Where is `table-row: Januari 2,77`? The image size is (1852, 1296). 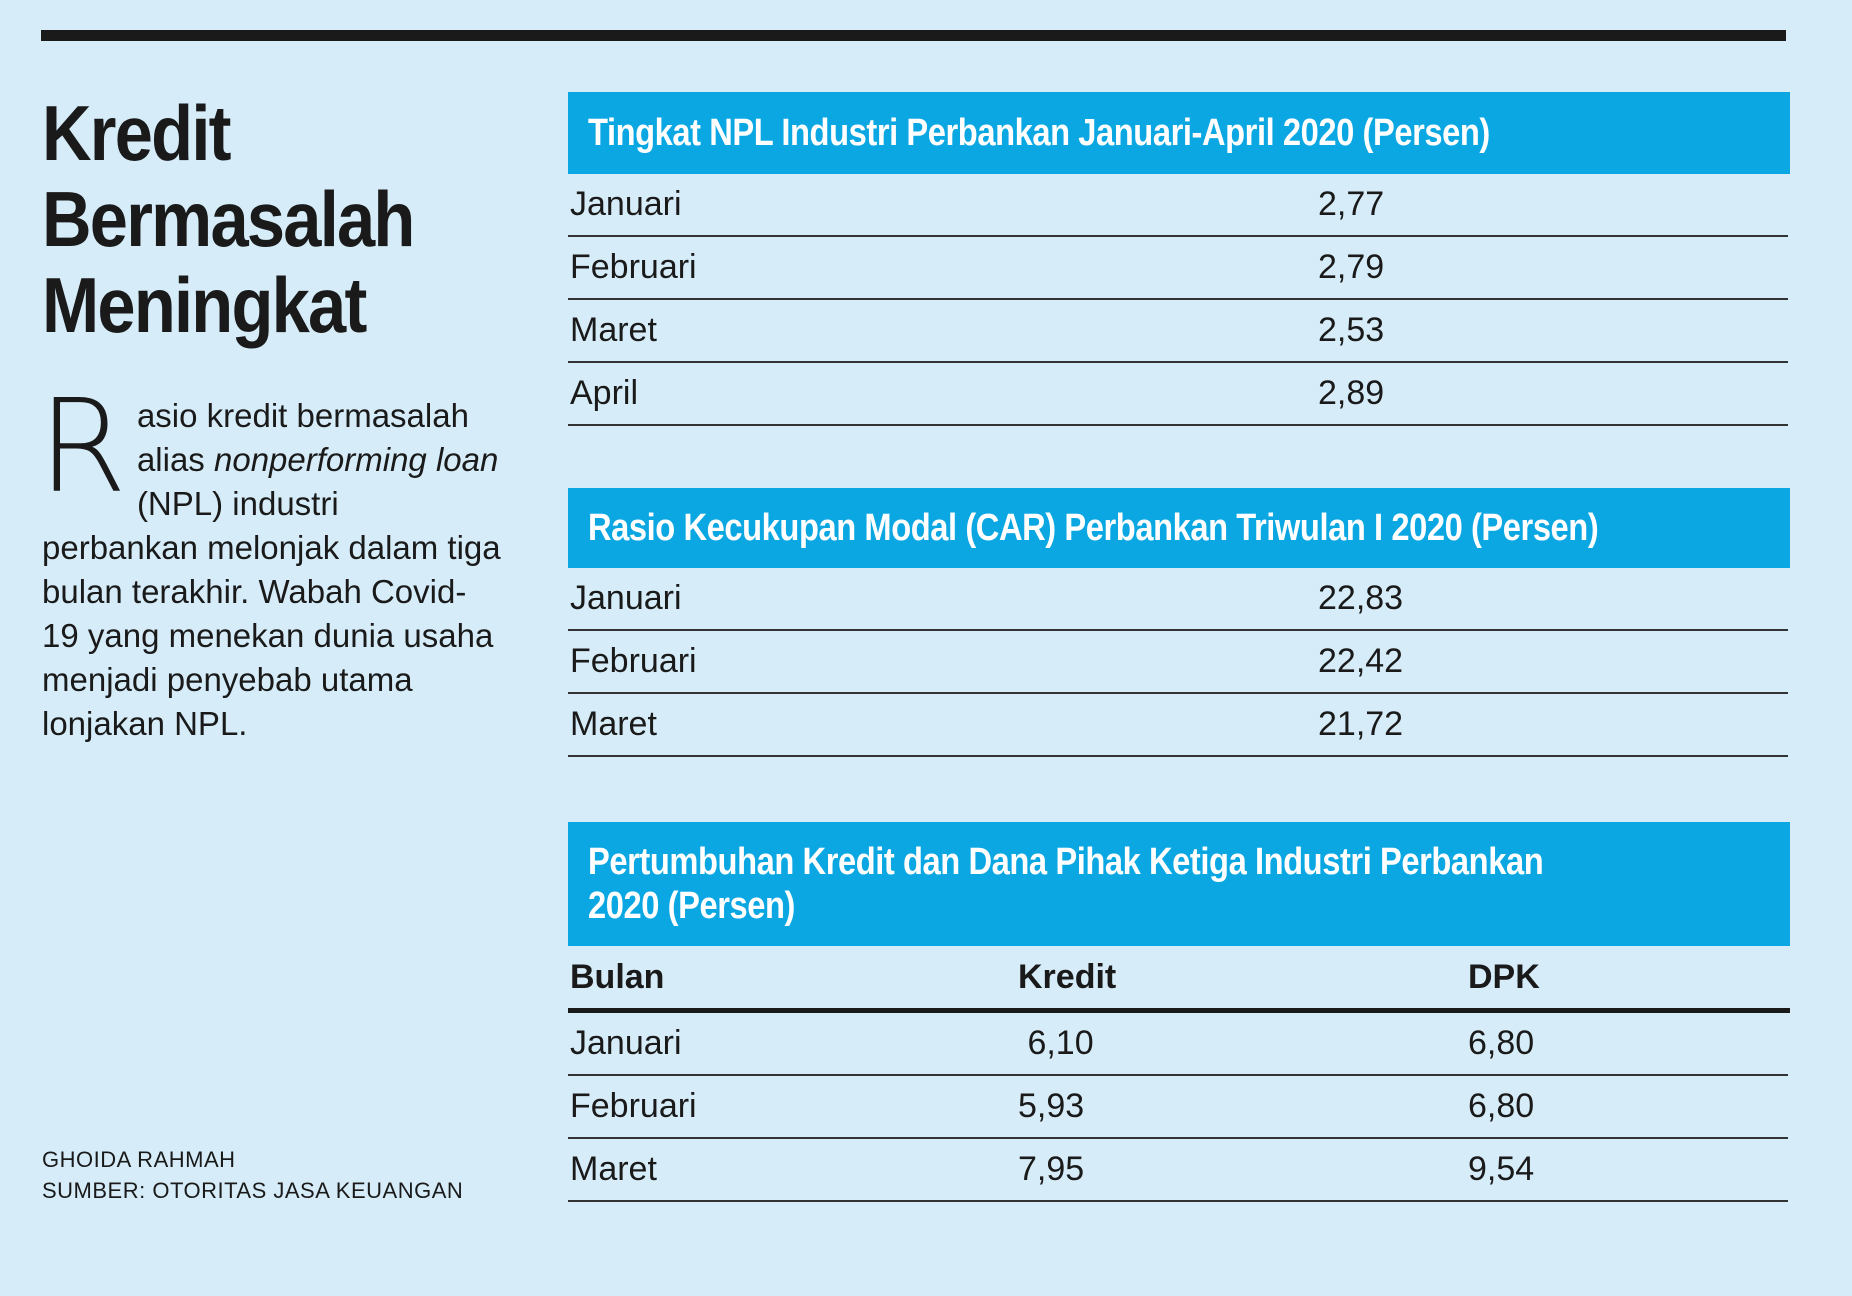
table-row: Januari 2,77 is located at coordinates (1178, 205).